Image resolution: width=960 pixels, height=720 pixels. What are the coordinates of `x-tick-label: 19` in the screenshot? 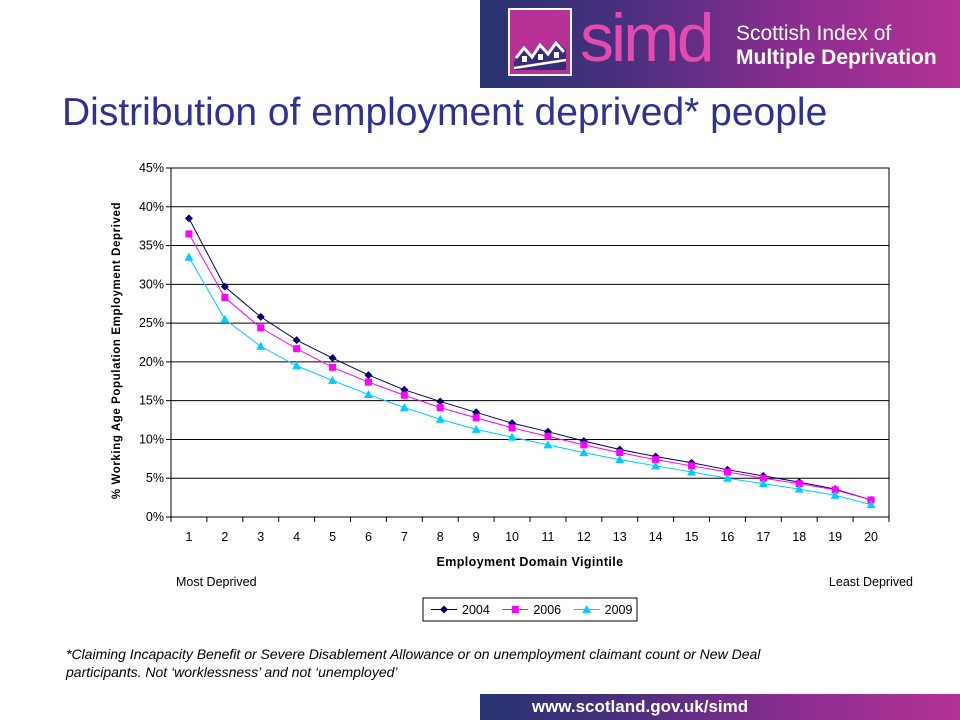 It's located at (835, 537).